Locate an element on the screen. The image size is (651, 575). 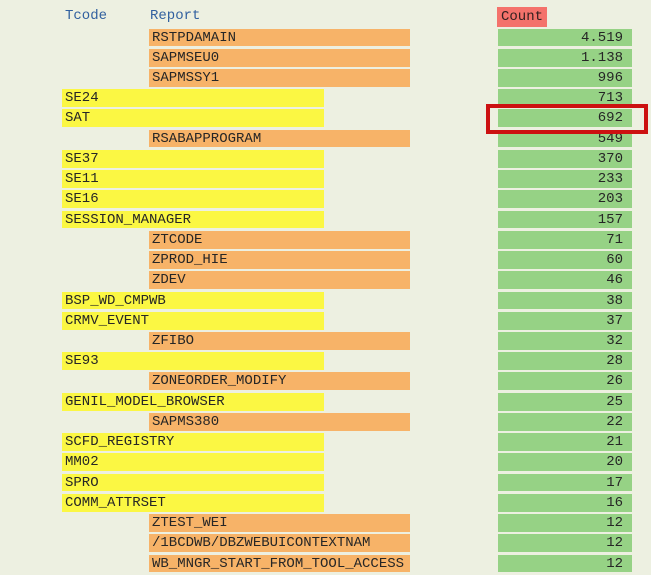
table-row: ZTCODE 71 is located at coordinates (325, 240).